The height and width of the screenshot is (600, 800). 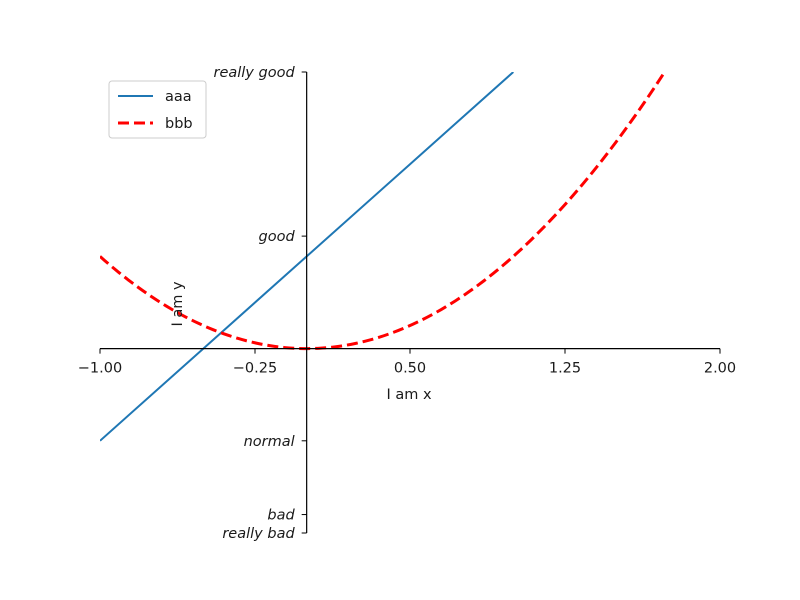 I want to click on y-tick-label: really good, so click(x=254, y=73).